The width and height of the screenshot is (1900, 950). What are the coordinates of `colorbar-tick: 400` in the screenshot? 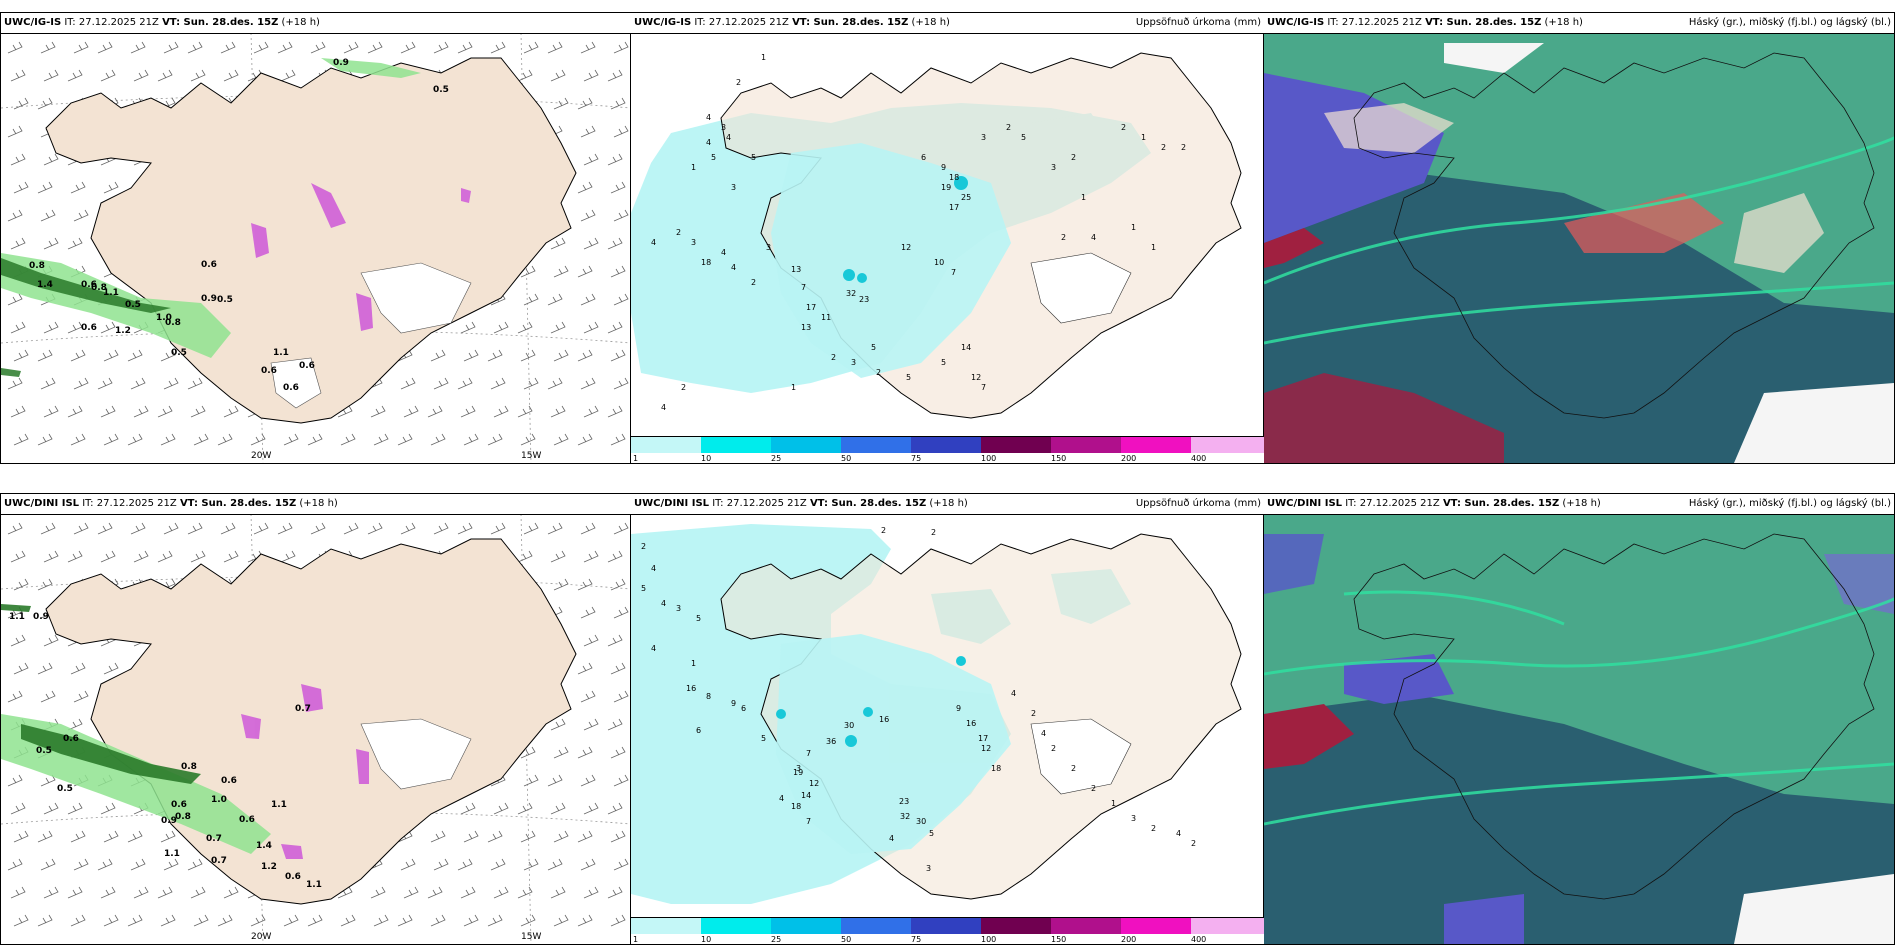 It's located at (1199, 458).